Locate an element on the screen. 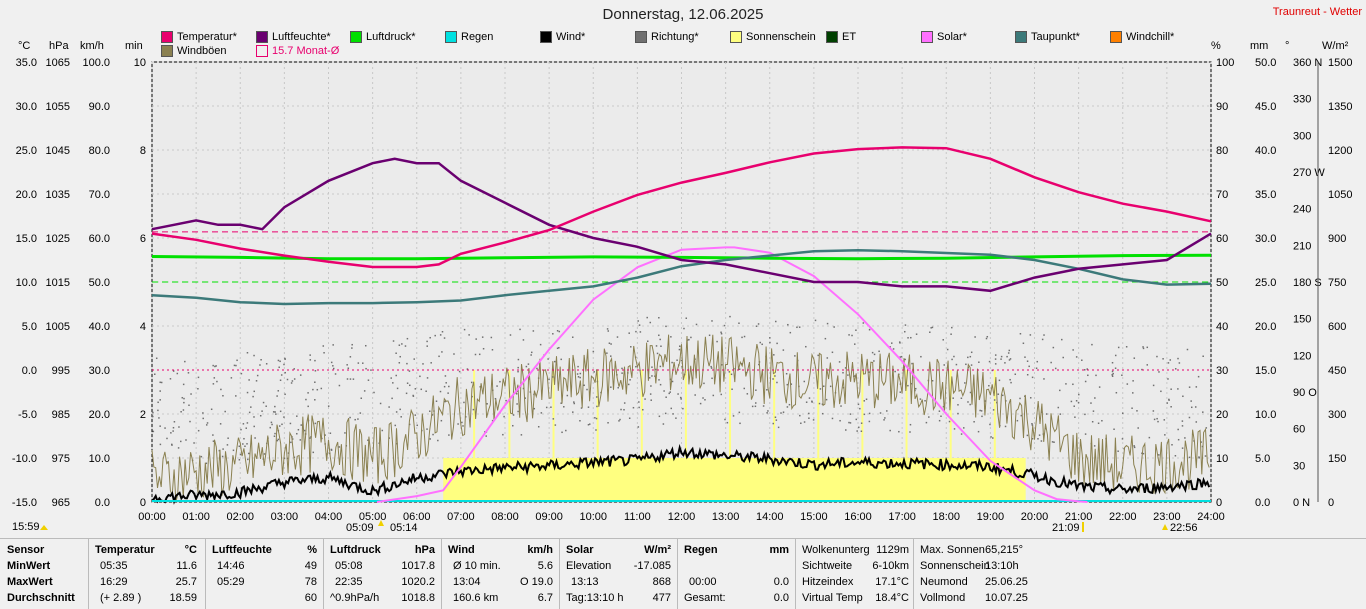 This screenshot has width=1366, height=609. y-tick-label: 10.0 is located at coordinates (99, 459).